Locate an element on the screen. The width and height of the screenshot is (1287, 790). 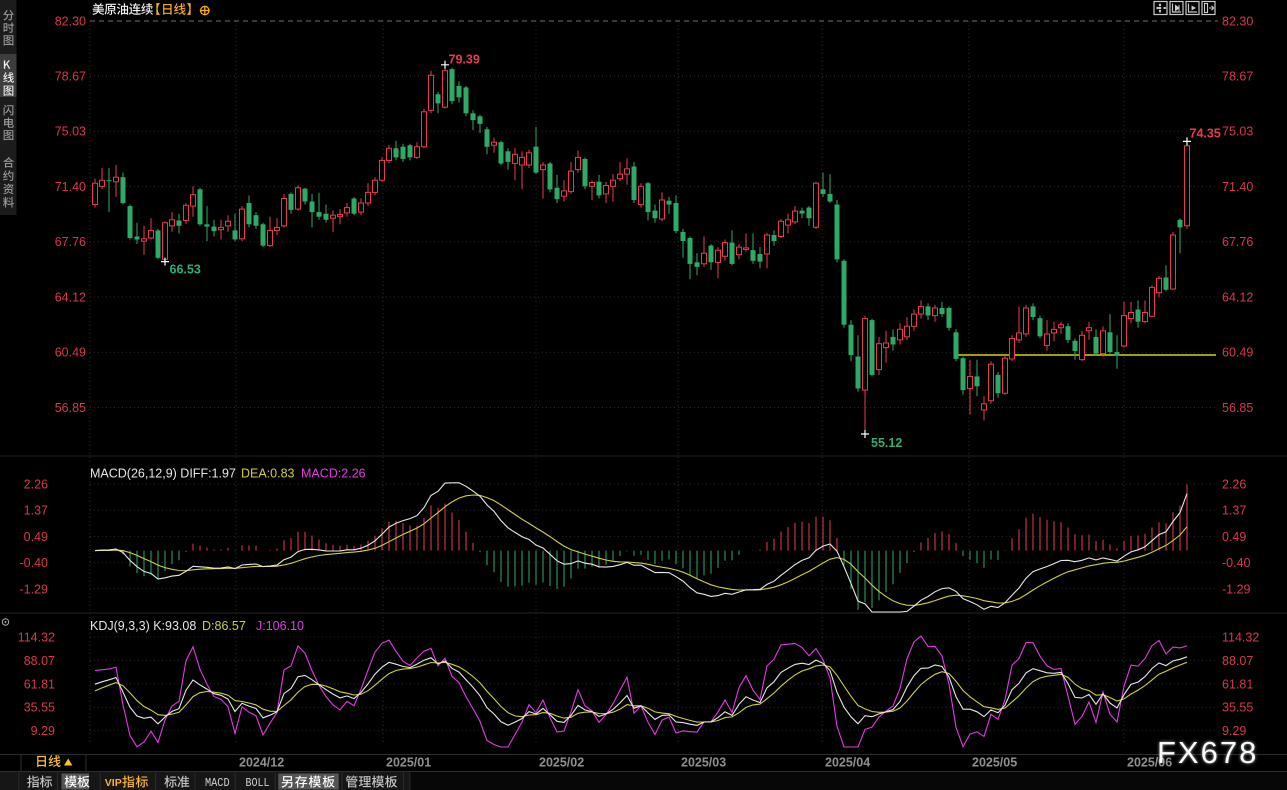
svg-text: MACD is located at coordinates (217, 783).